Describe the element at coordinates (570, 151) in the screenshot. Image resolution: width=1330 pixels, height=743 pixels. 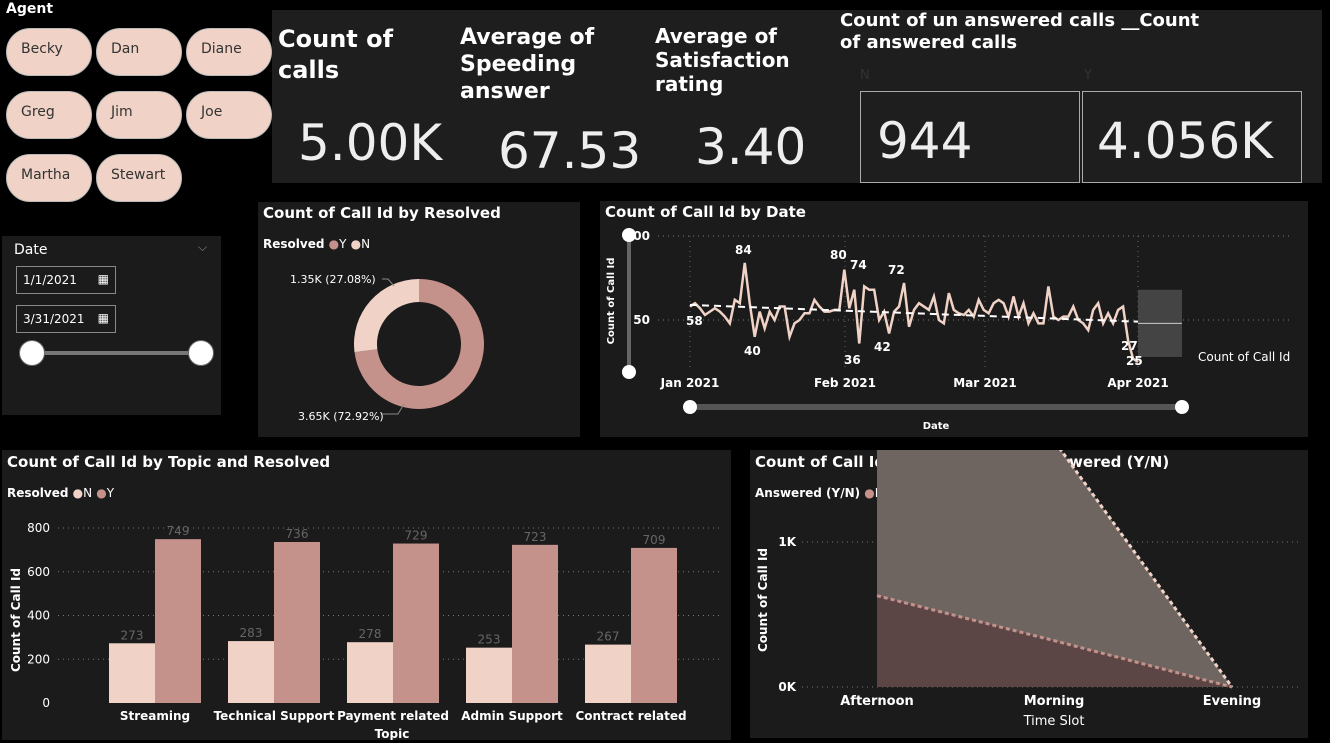
I see `kpi-avg-speed-value: 67.53` at that location.